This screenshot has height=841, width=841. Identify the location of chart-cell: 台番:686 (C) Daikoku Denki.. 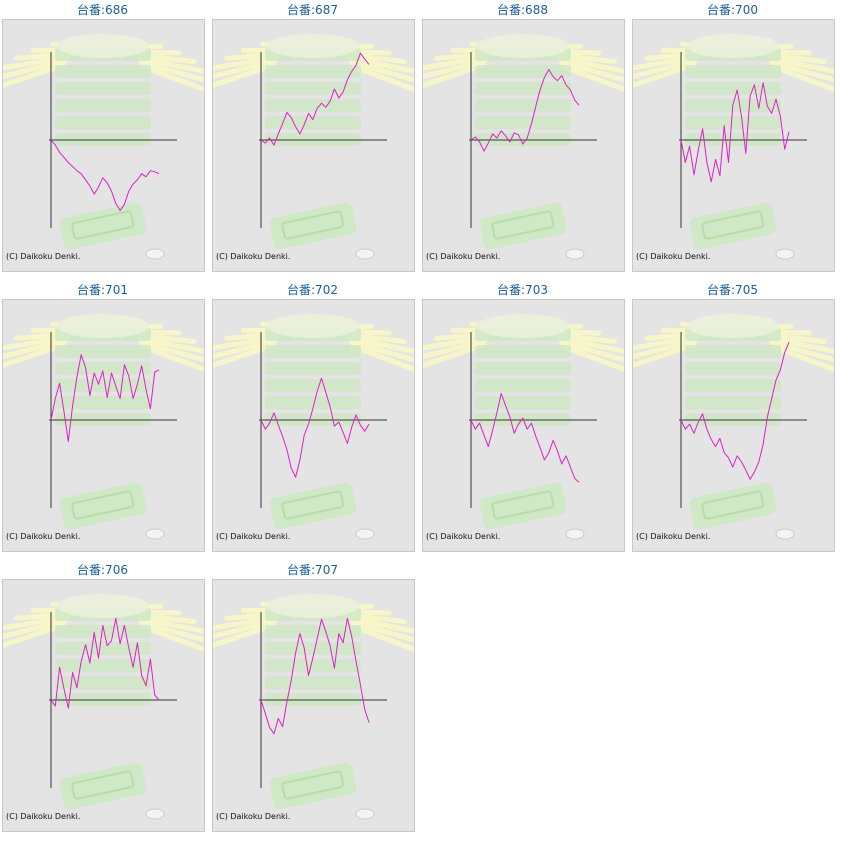
(102, 136).